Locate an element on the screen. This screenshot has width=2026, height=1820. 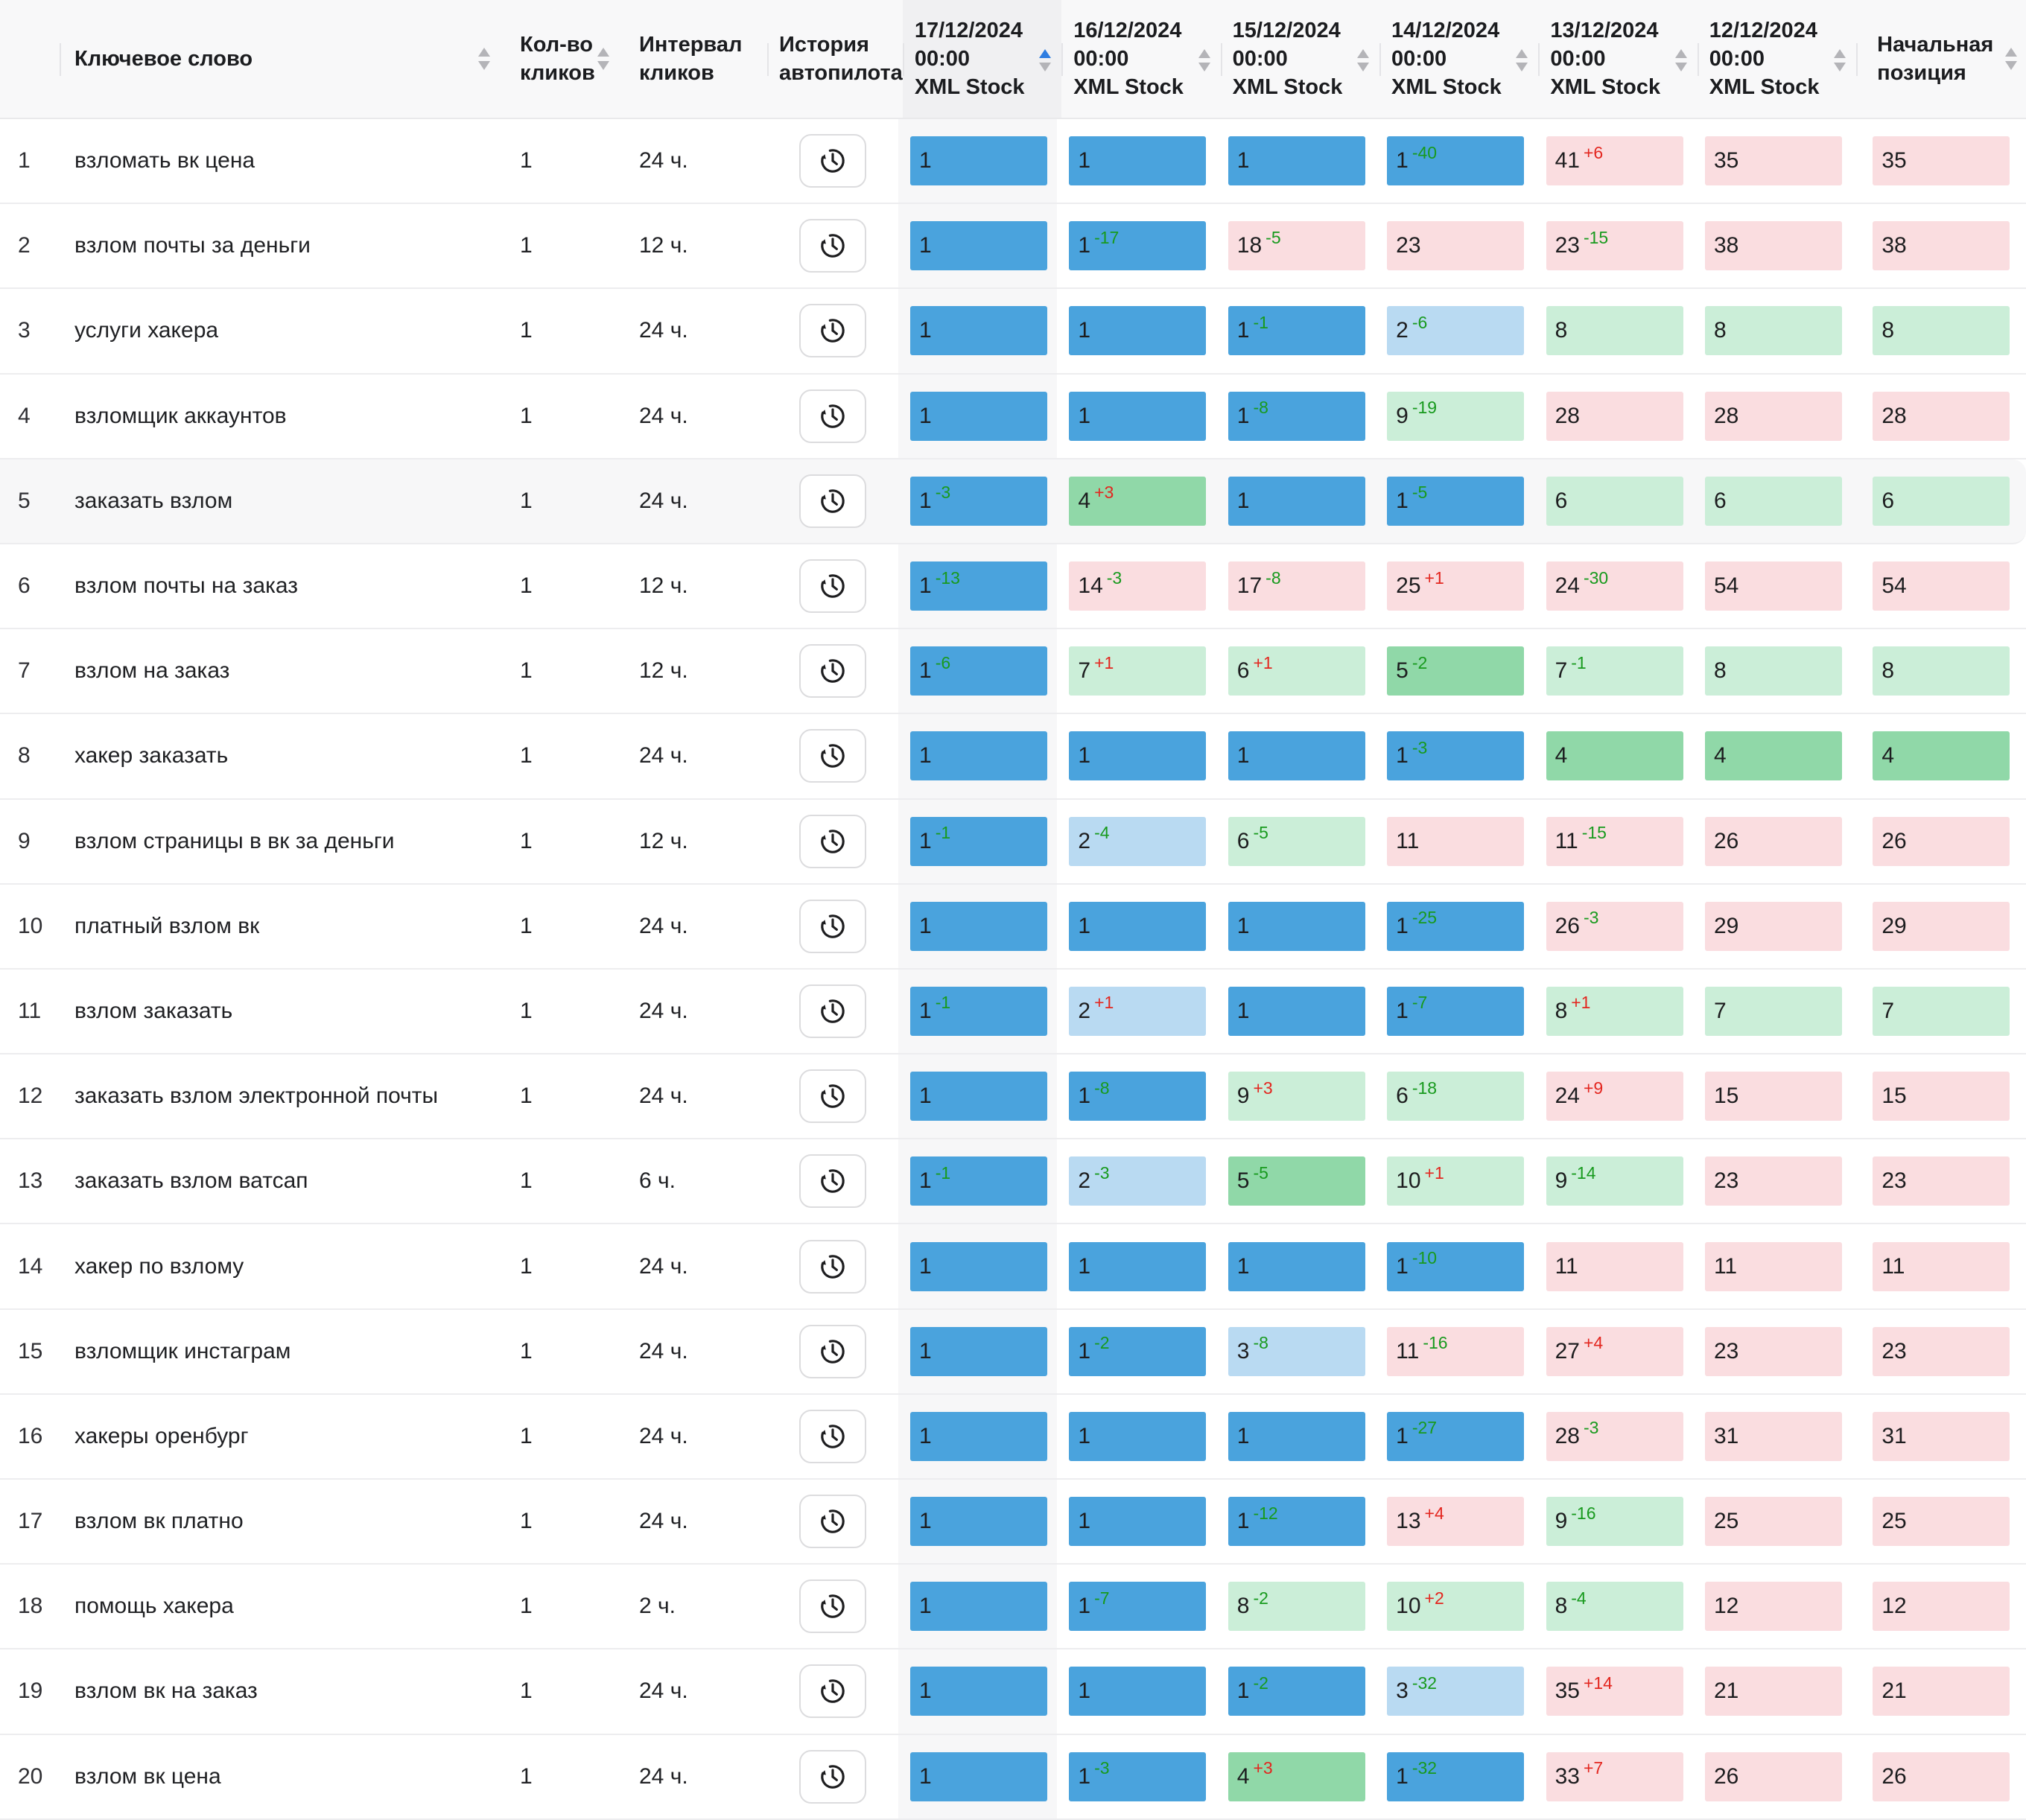
position-bar: 2 +1 is located at coordinates (1138, 1011).